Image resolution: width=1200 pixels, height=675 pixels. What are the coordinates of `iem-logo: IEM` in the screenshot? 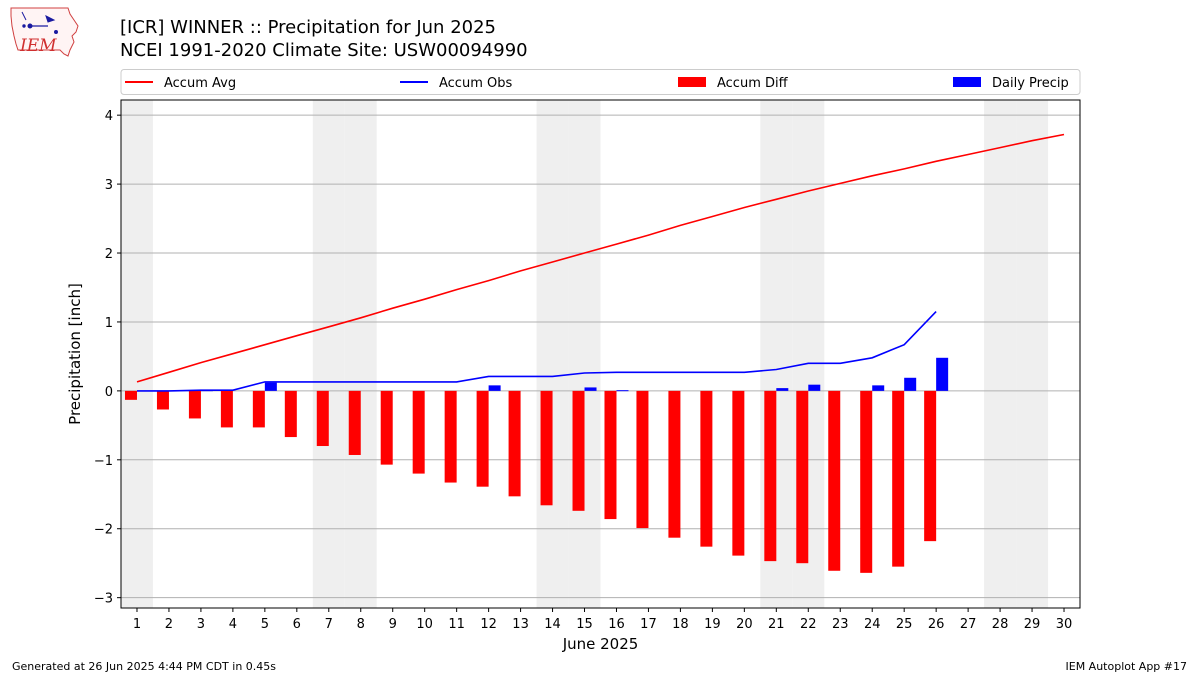 It's located at (44, 32).